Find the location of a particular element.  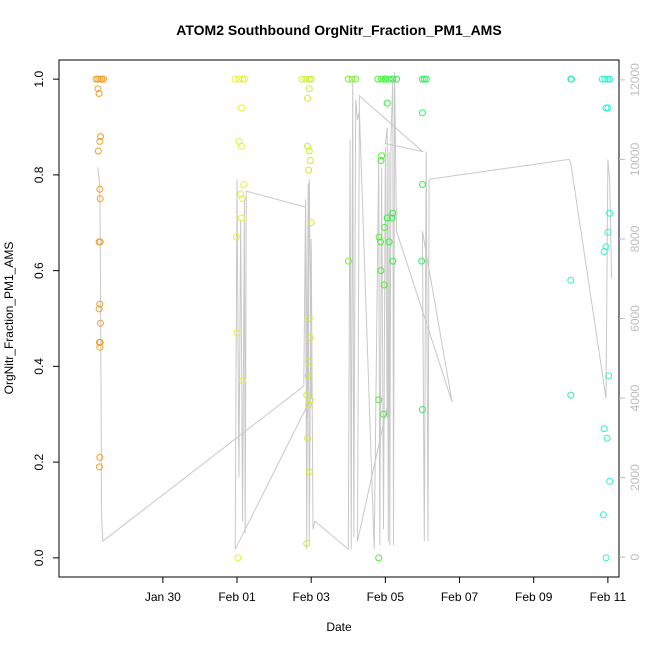

series-flight-feb05 is located at coordinates (390, 170).